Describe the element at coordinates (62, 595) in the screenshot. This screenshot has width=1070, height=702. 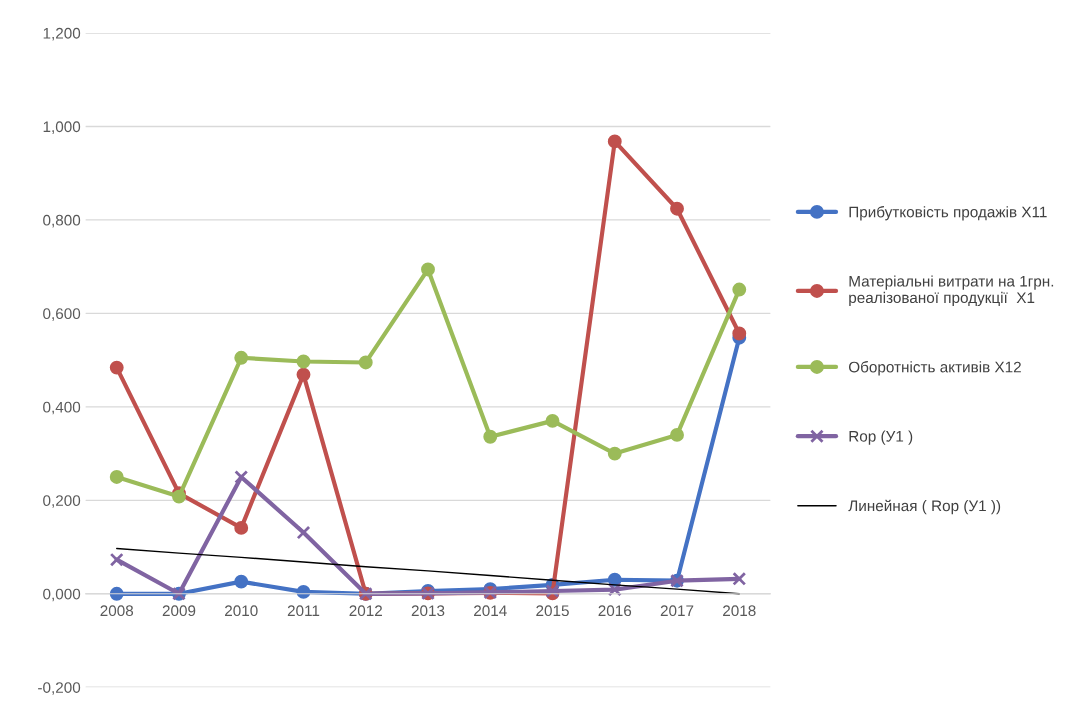
I see `y-tick-label: 0,000` at that location.